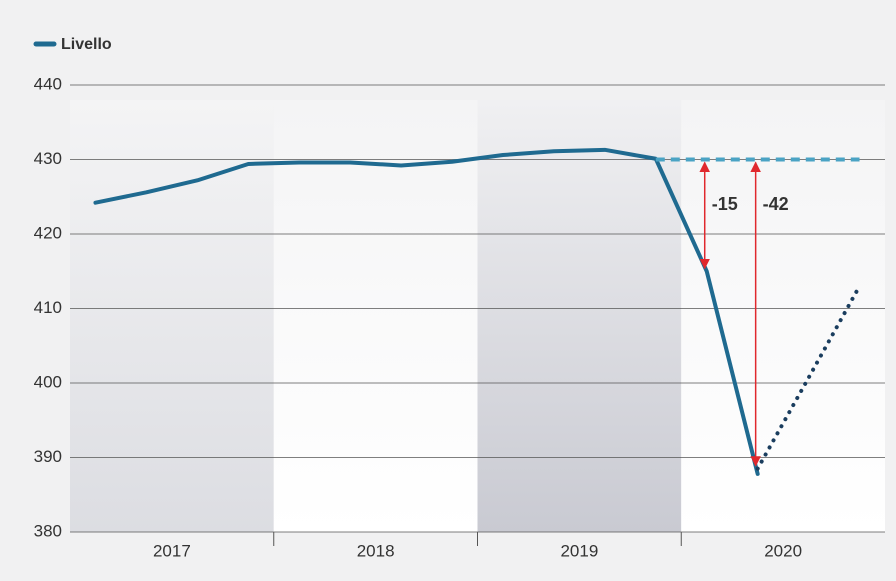  I want to click on y-tick-label: 430, so click(48, 158).